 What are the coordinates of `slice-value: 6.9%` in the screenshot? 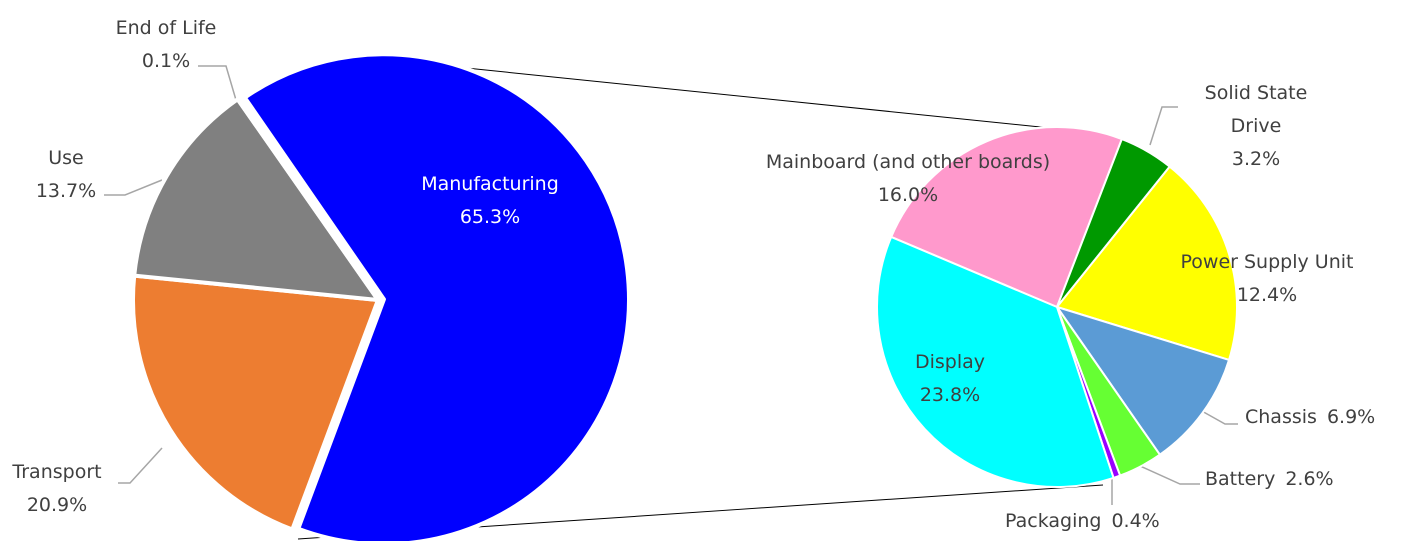 It's located at (1351, 417).